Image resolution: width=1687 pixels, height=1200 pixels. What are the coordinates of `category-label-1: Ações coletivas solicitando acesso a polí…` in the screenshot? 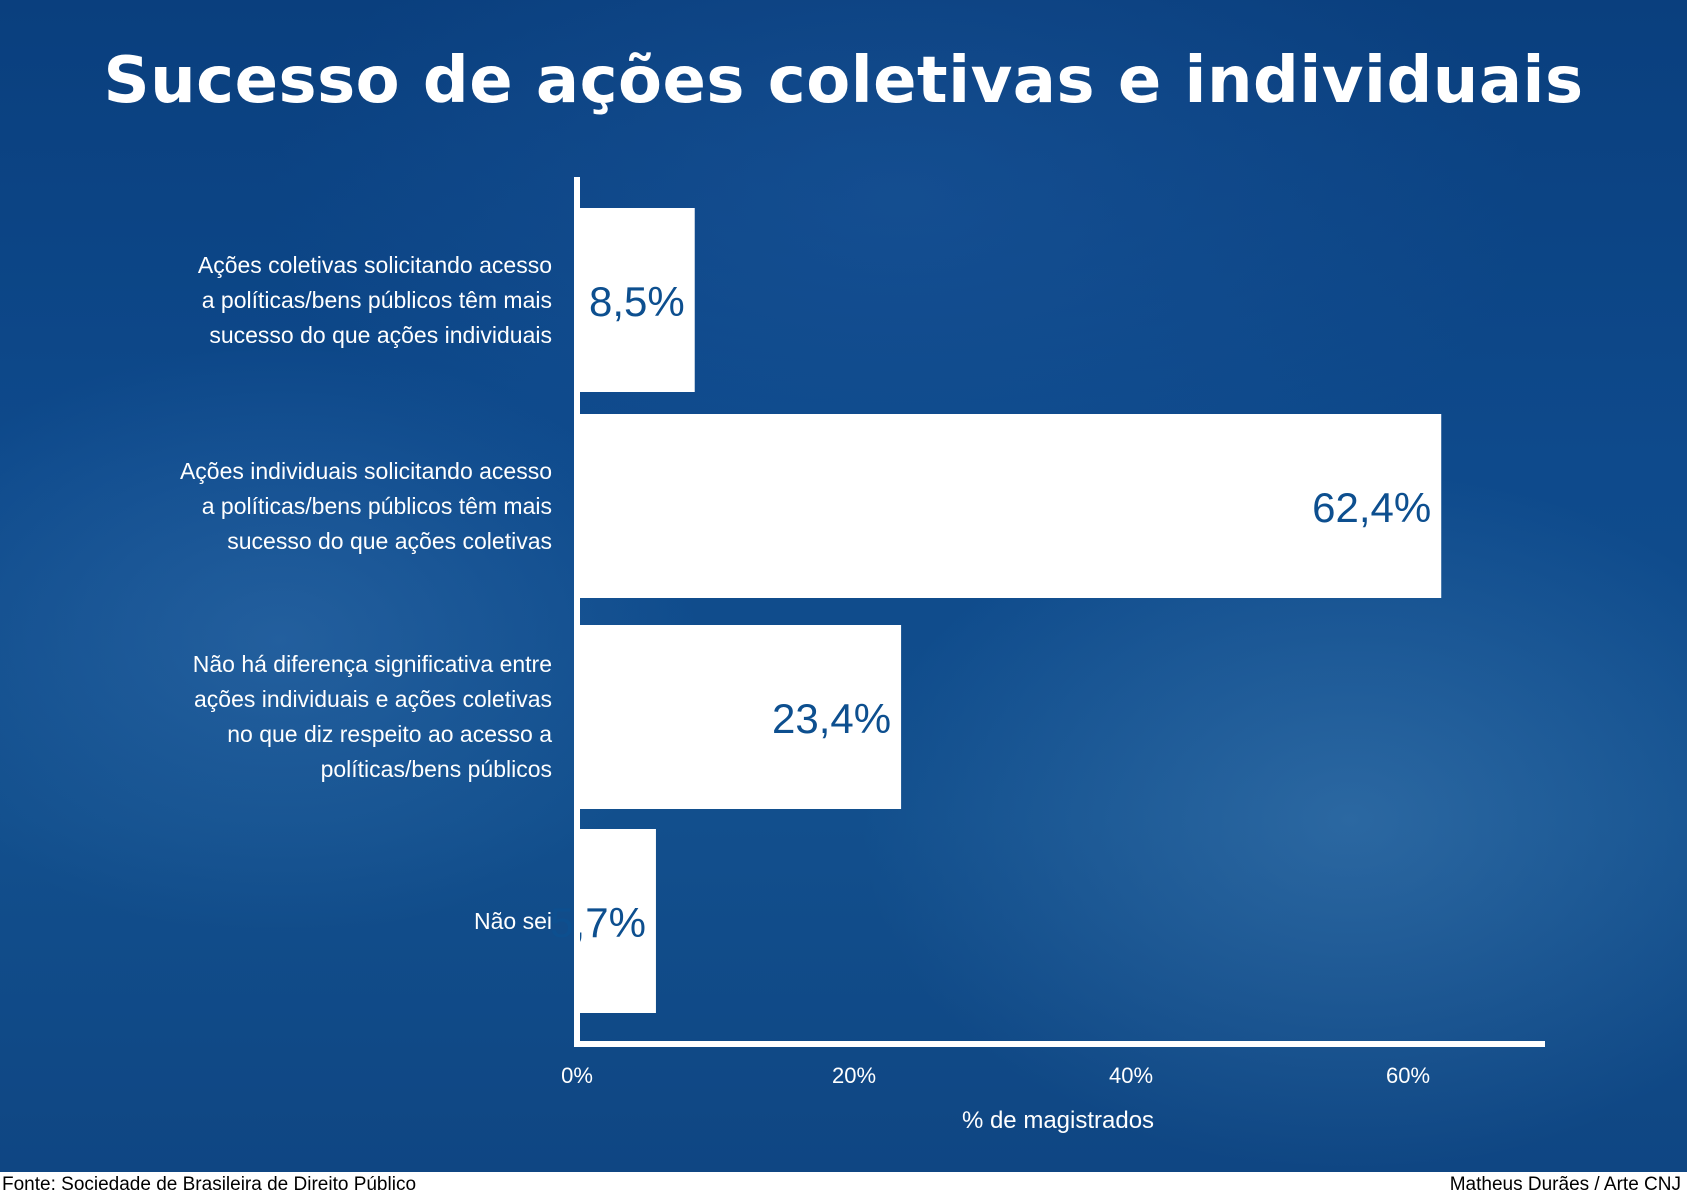 It's located at (332, 300).